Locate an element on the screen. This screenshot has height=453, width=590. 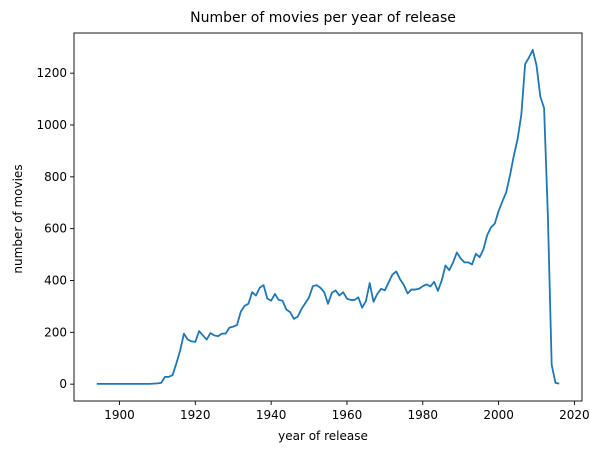
y-tick-label-0: 0 is located at coordinates (63, 384).